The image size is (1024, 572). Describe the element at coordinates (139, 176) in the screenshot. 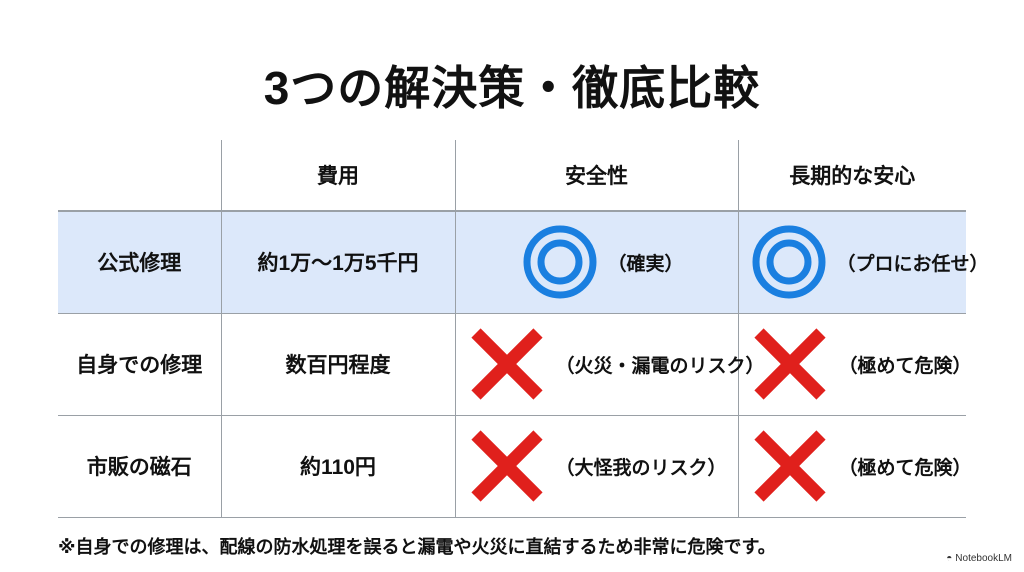

I see `header-empty` at that location.